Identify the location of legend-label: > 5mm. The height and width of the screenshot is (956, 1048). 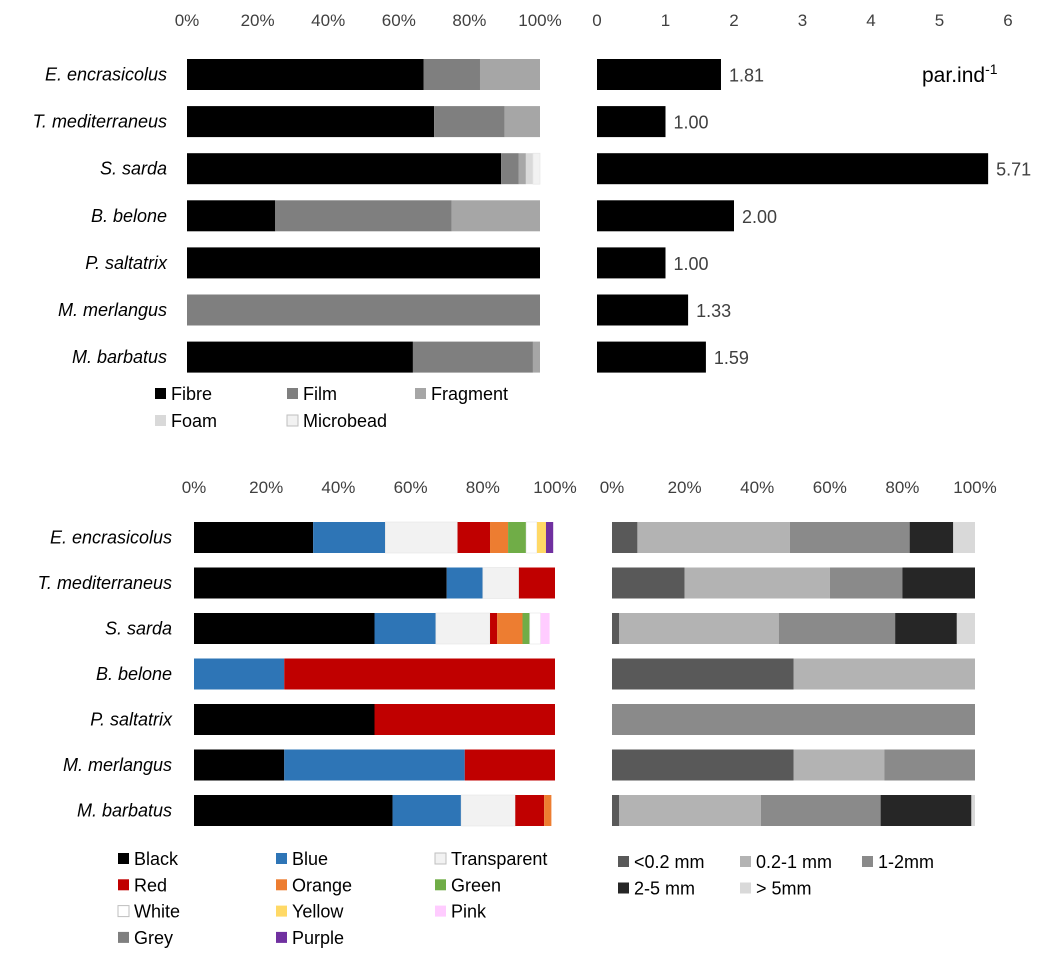
(784, 889).